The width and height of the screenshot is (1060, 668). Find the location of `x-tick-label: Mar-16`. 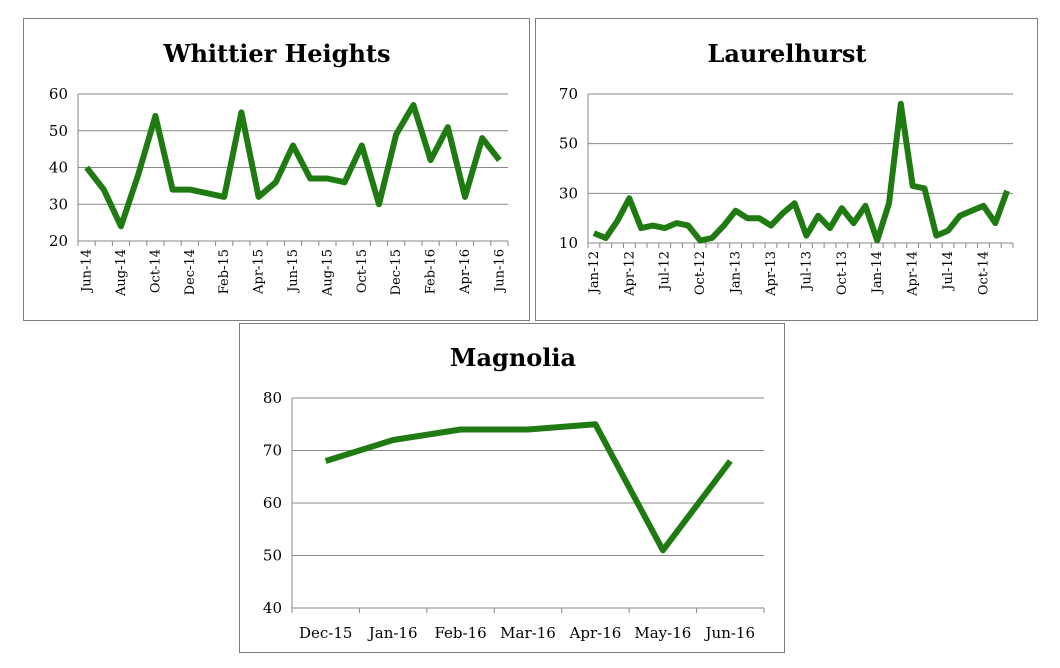

x-tick-label: Mar-16 is located at coordinates (528, 633).